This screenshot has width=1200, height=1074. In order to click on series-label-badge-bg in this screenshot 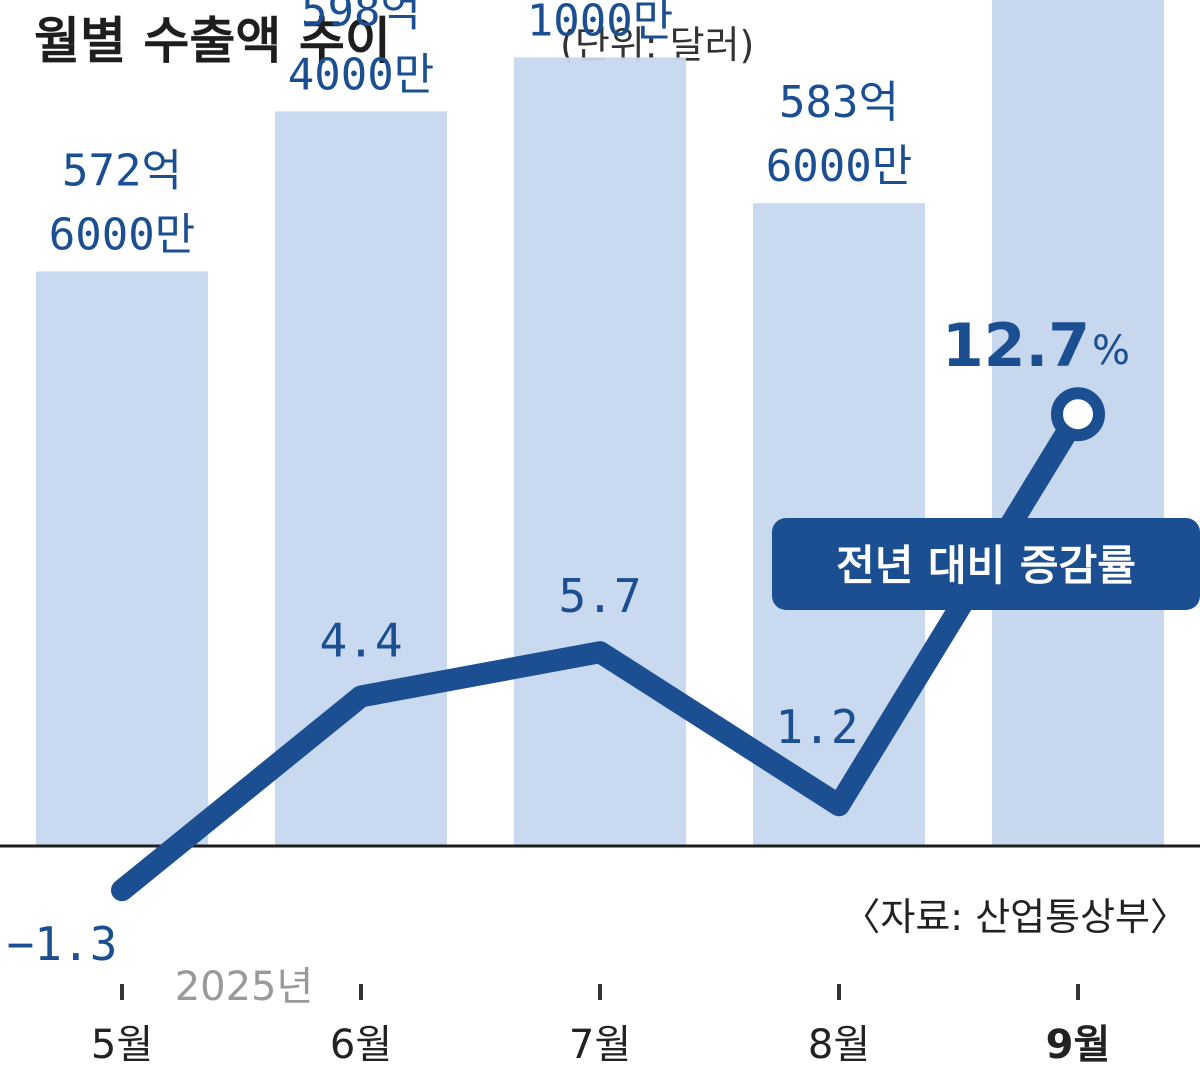, I will do `click(986, 564)`.